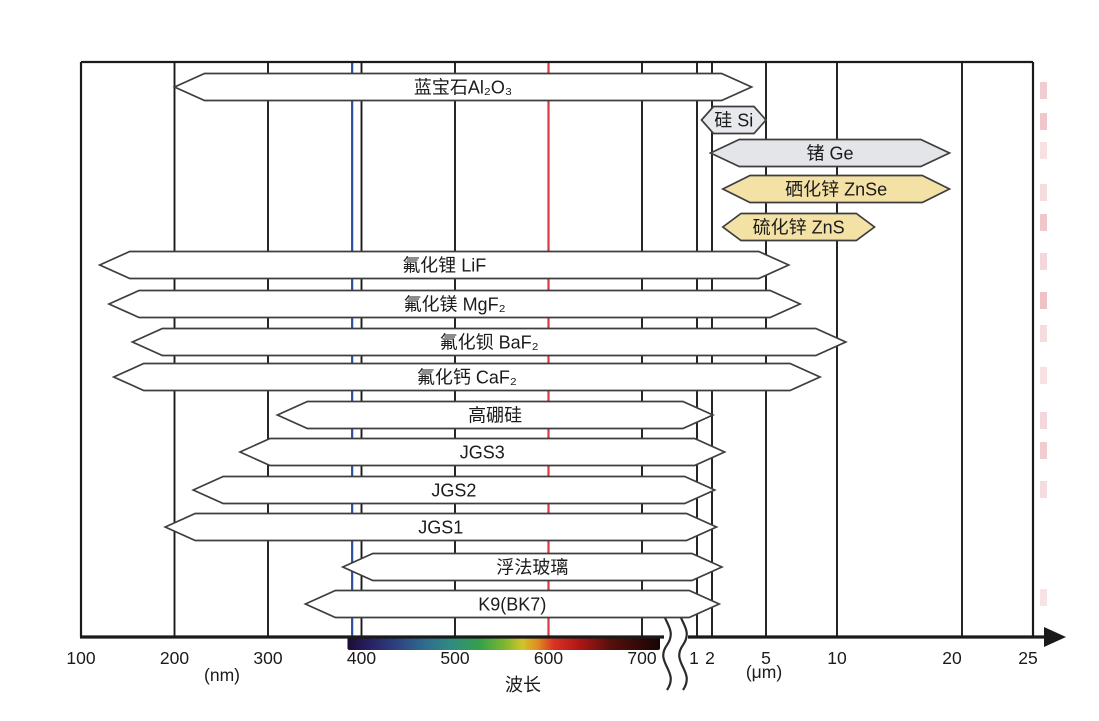 This screenshot has height=721, width=1099. What do you see at coordinates (1027, 658) in the screenshot?
I see `um-tick-label: 25` at bounding box center [1027, 658].